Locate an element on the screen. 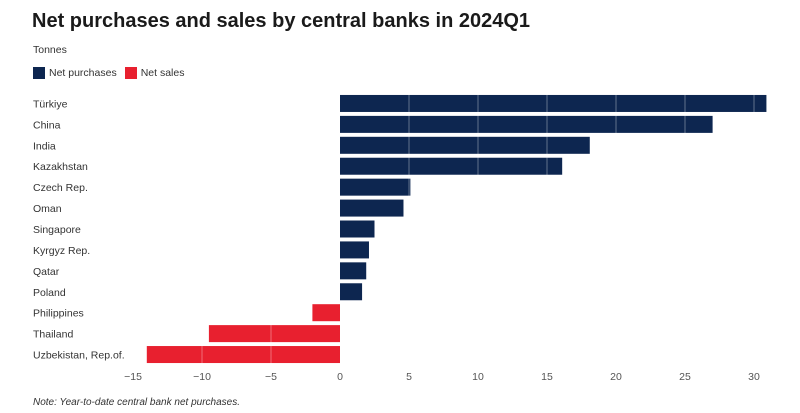 The width and height of the screenshot is (800, 413). legend-item-sales: Net sales is located at coordinates (154, 73).